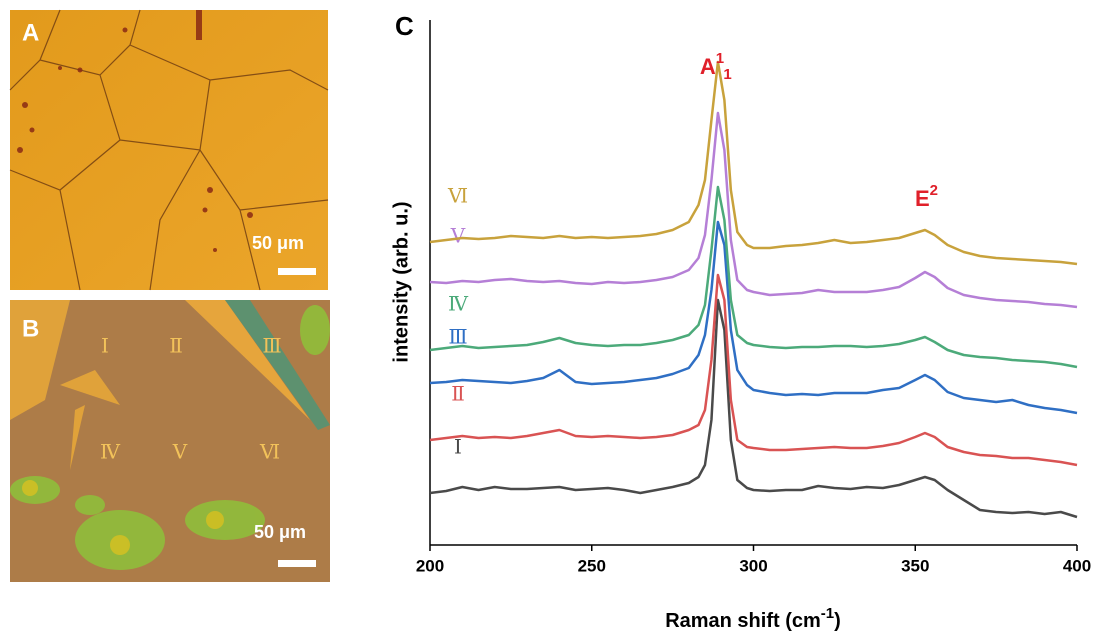 The height and width of the screenshot is (641, 1102). Describe the element at coordinates (458, 236) in the screenshot. I see `series-label: Ⅴ` at that location.